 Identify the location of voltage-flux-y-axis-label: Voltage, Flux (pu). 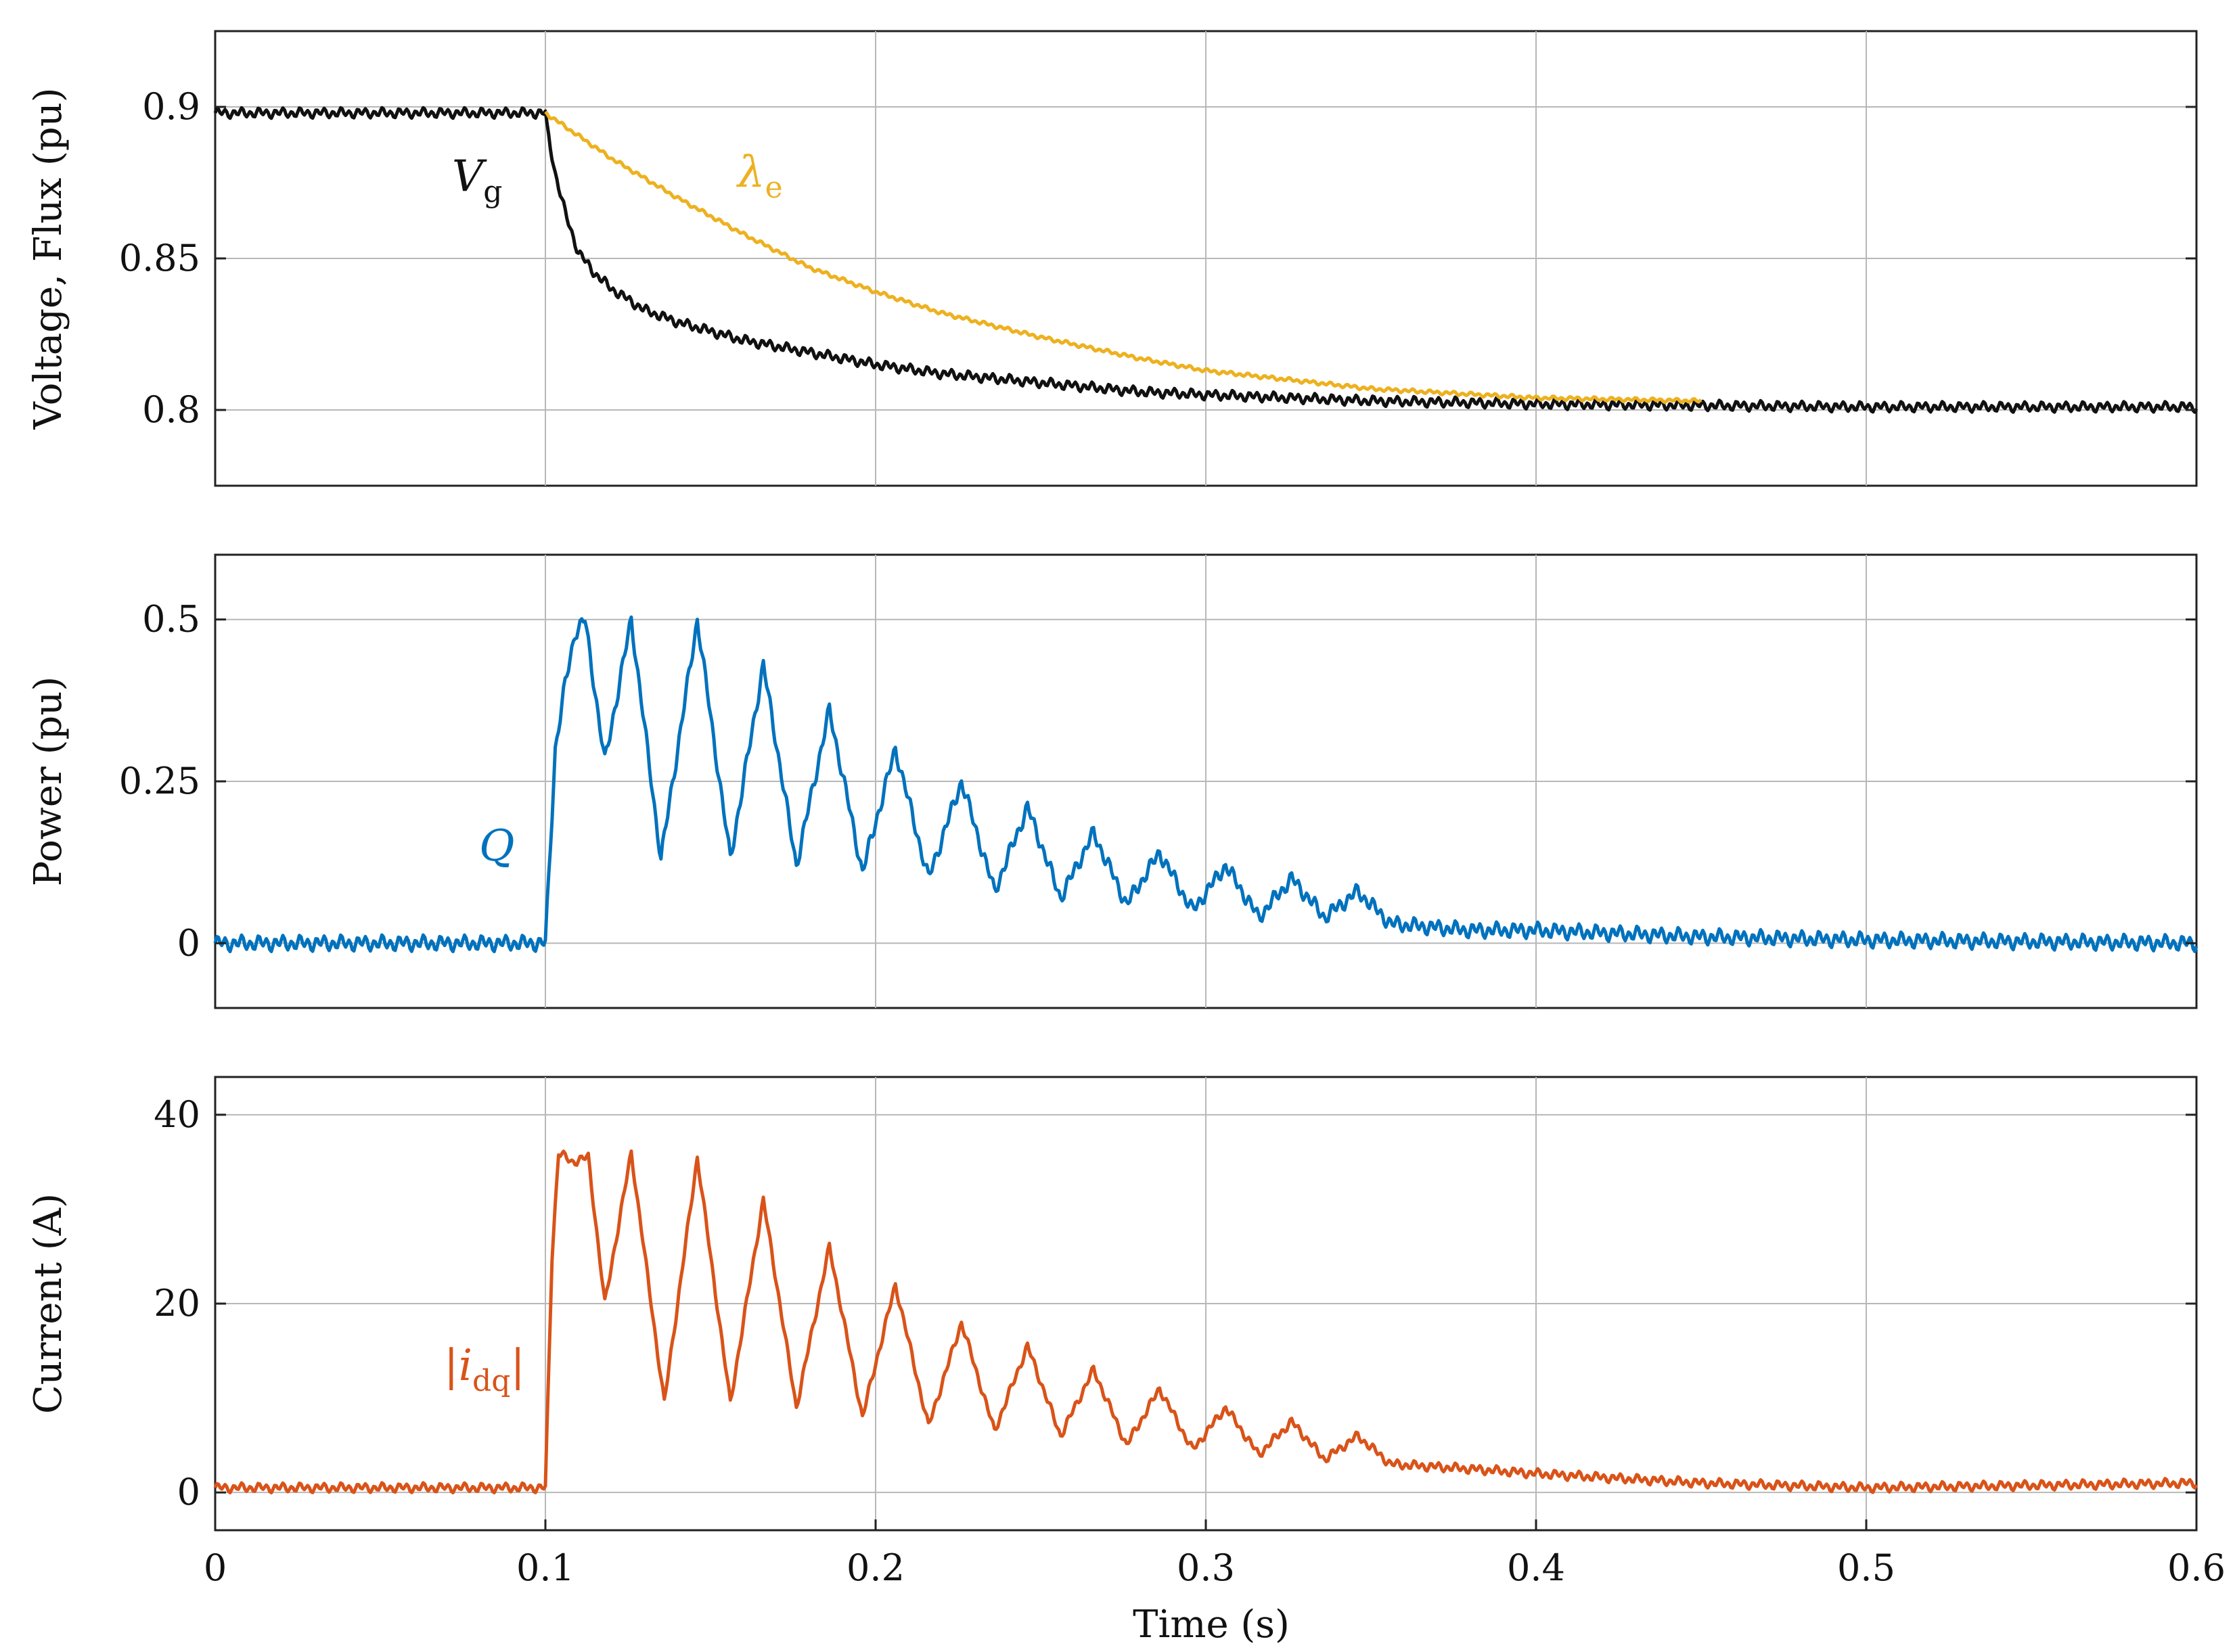
(48, 258).